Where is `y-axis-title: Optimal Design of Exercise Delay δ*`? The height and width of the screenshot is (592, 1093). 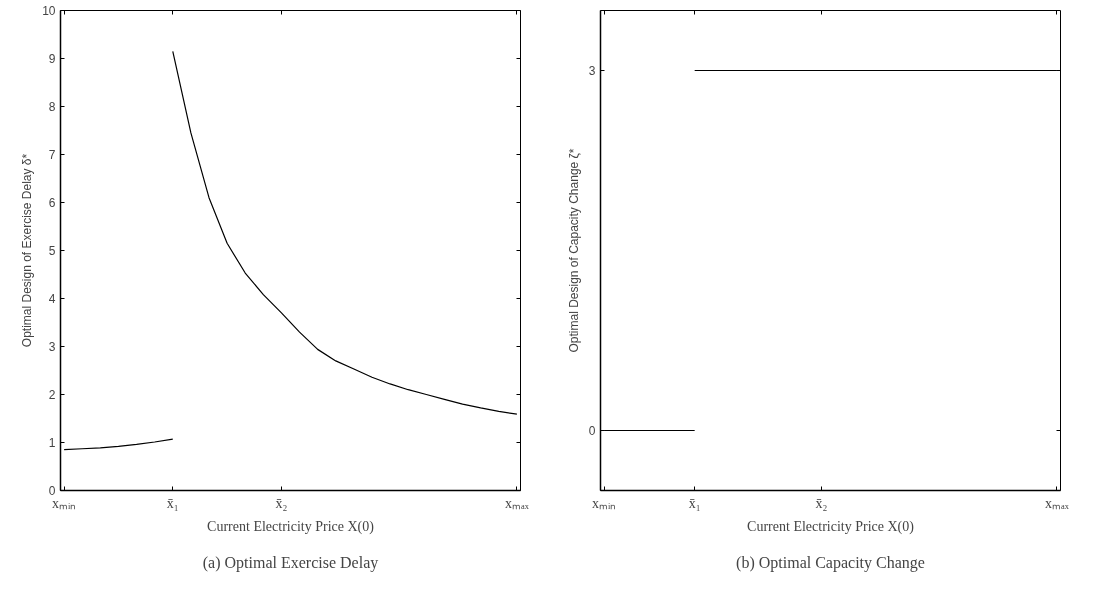 y-axis-title: Optimal Design of Exercise Delay δ* is located at coordinates (27, 250).